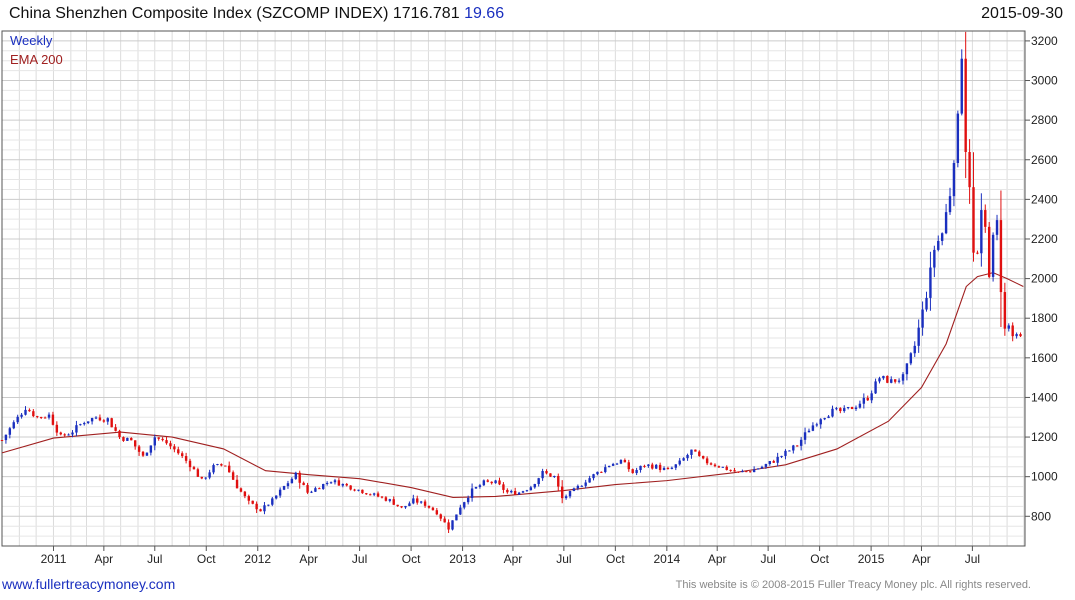  Describe the element at coordinates (54, 559) in the screenshot. I see `x-tick-label: 2011` at that location.